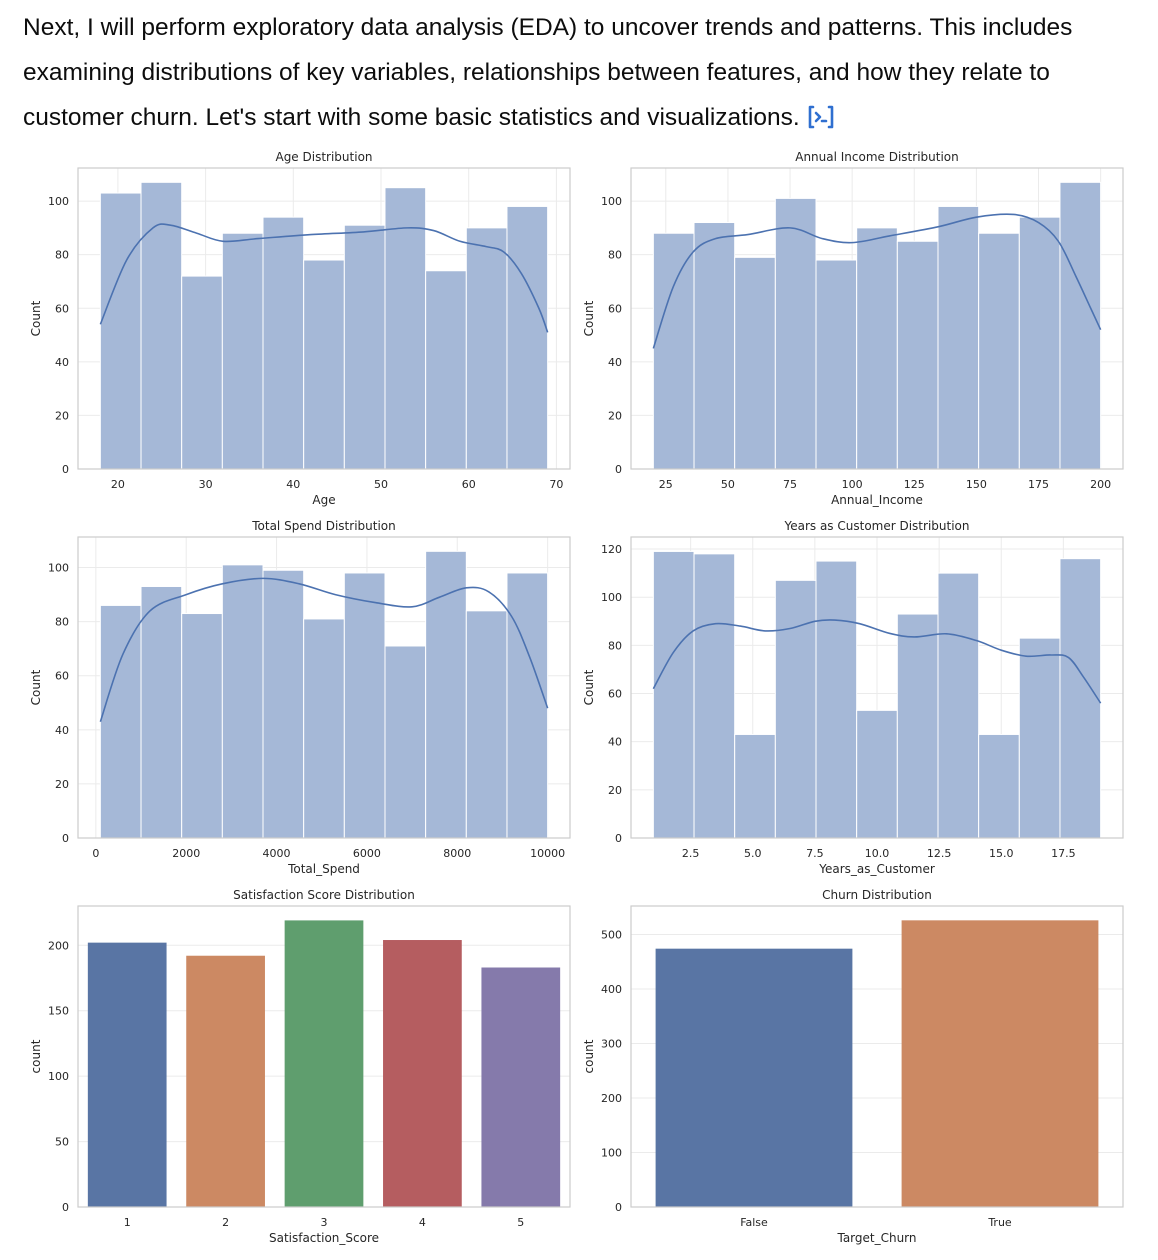 The image size is (1158, 1260). What do you see at coordinates (611, 989) in the screenshot?
I see `y-tick-label: 400` at bounding box center [611, 989].